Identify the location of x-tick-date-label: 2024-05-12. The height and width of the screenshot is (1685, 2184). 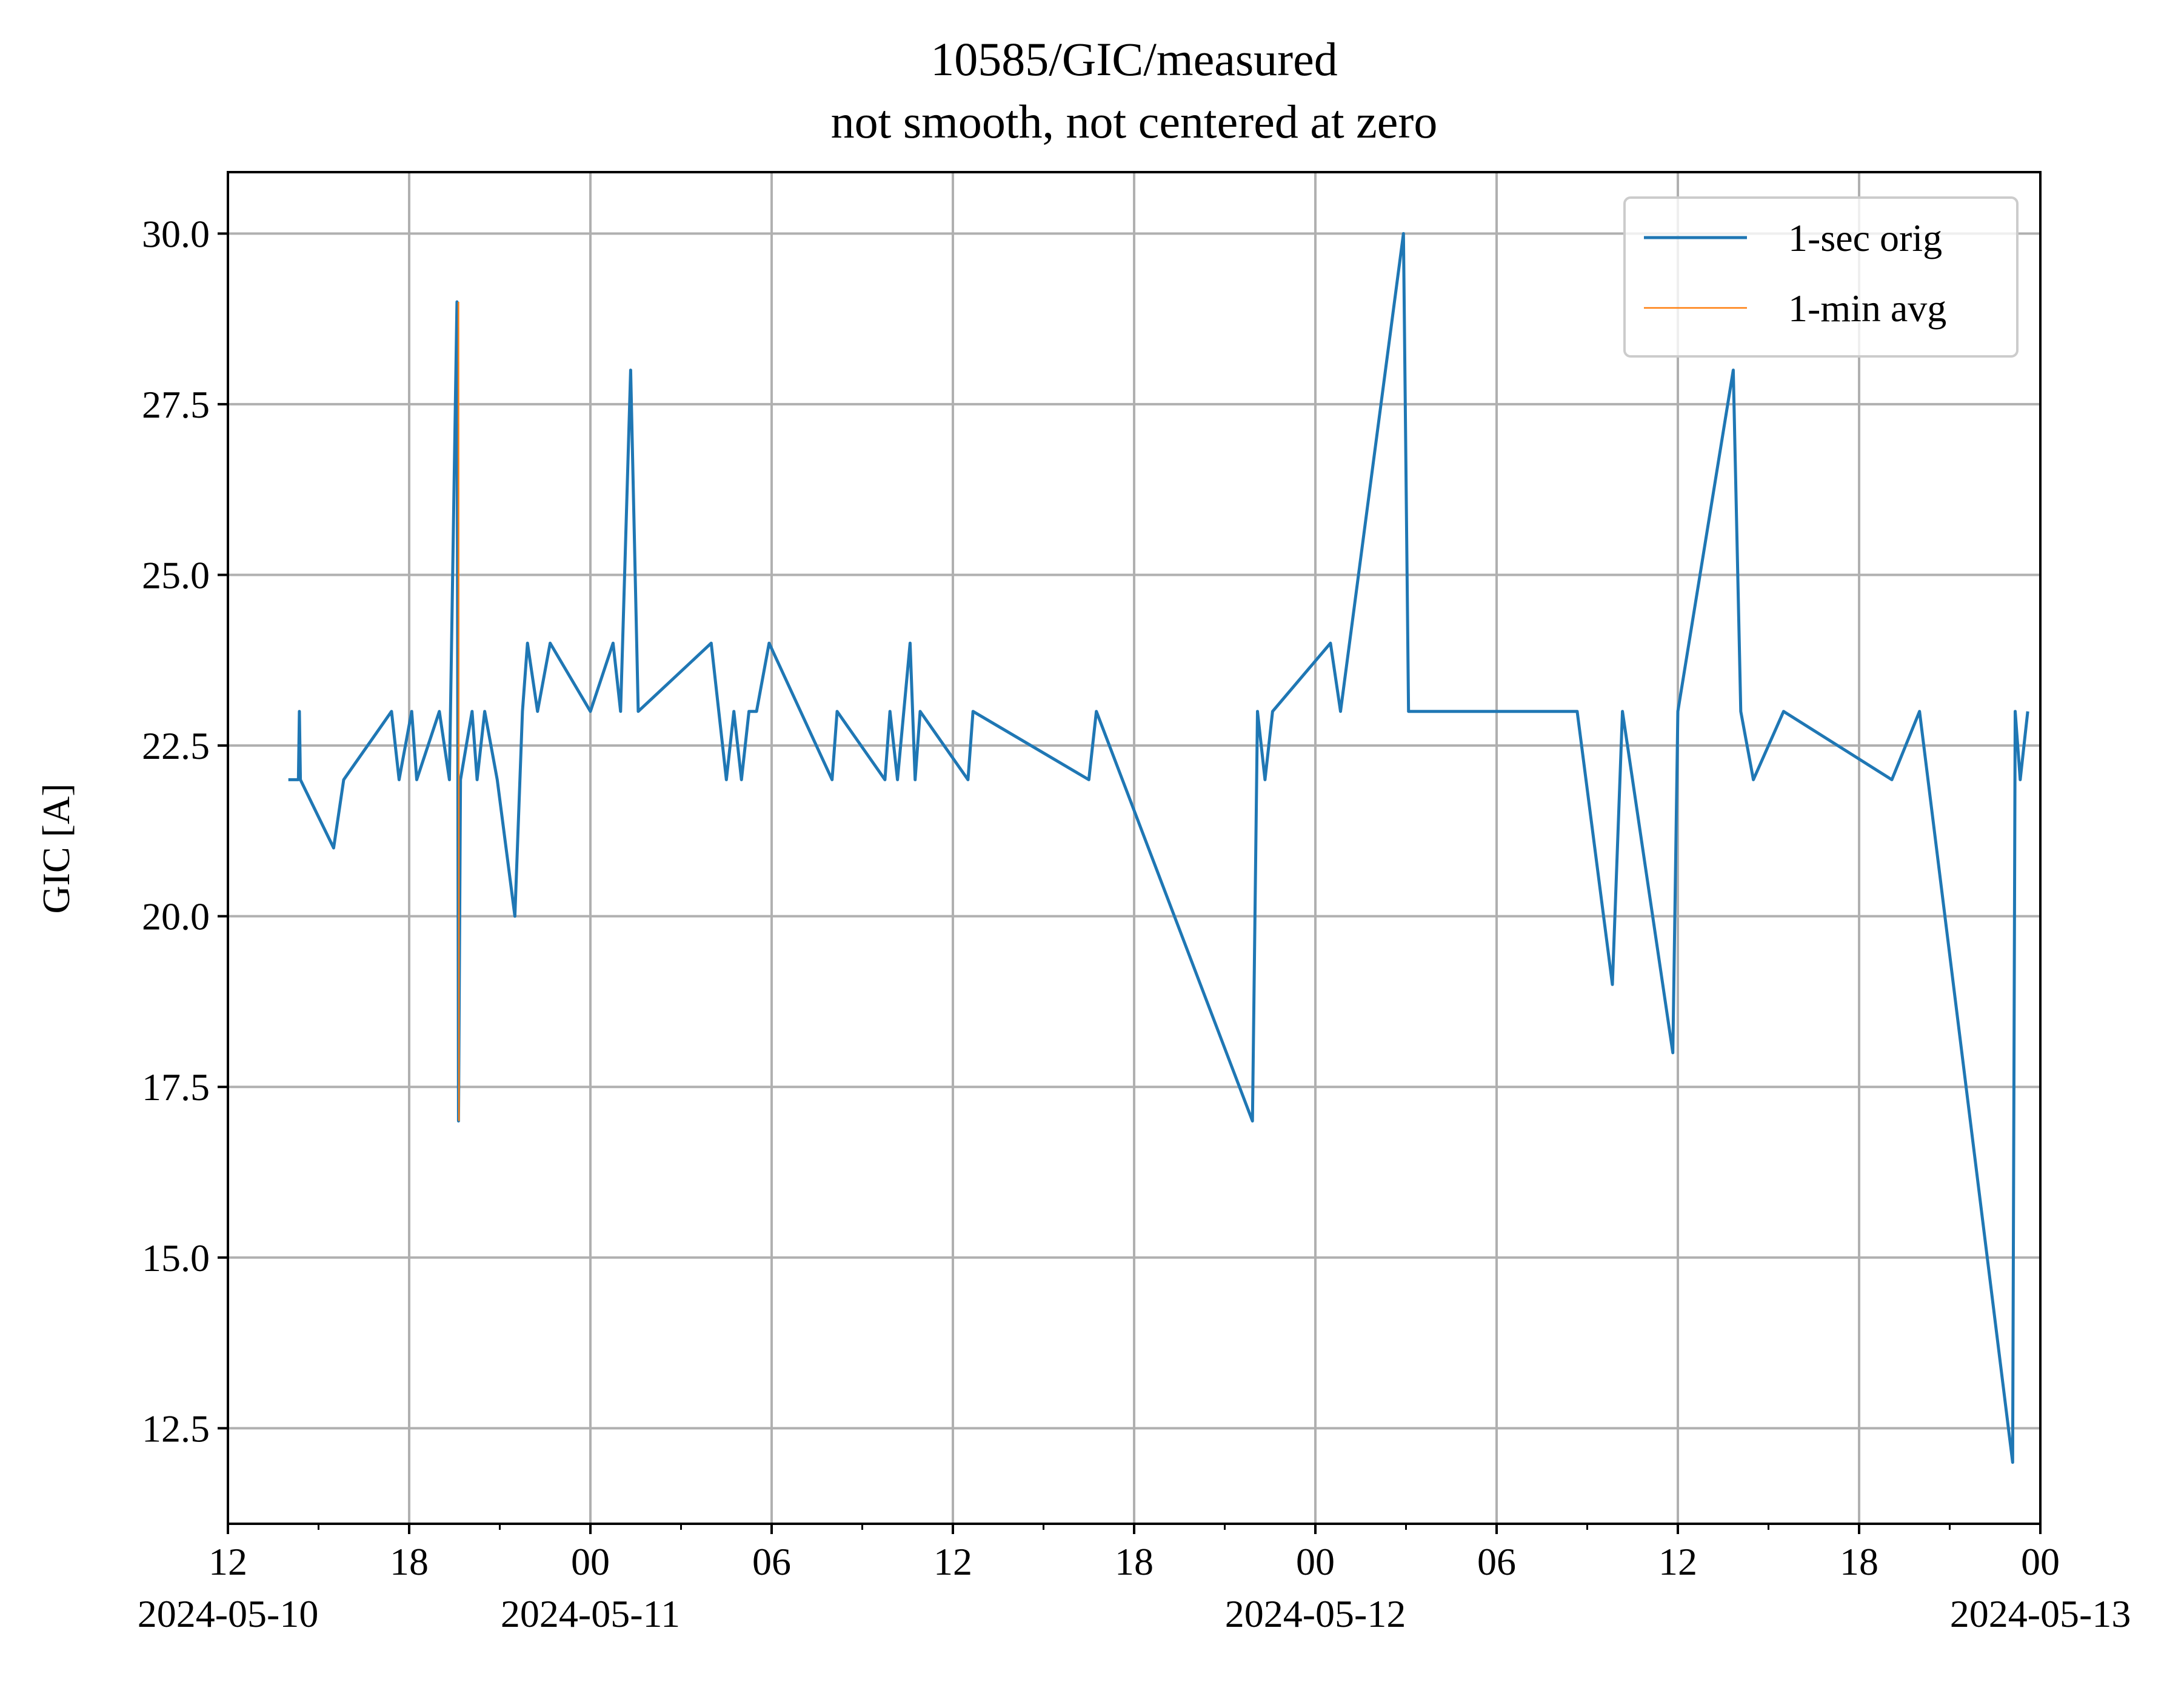
(1315, 1613).